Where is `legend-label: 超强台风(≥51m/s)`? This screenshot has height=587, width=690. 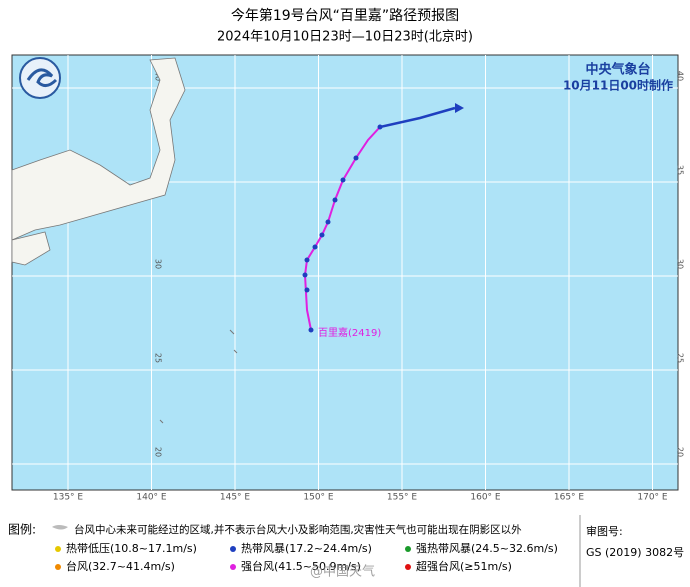
legend-label: 超强台风(≥51m/s) is located at coordinates (464, 566).